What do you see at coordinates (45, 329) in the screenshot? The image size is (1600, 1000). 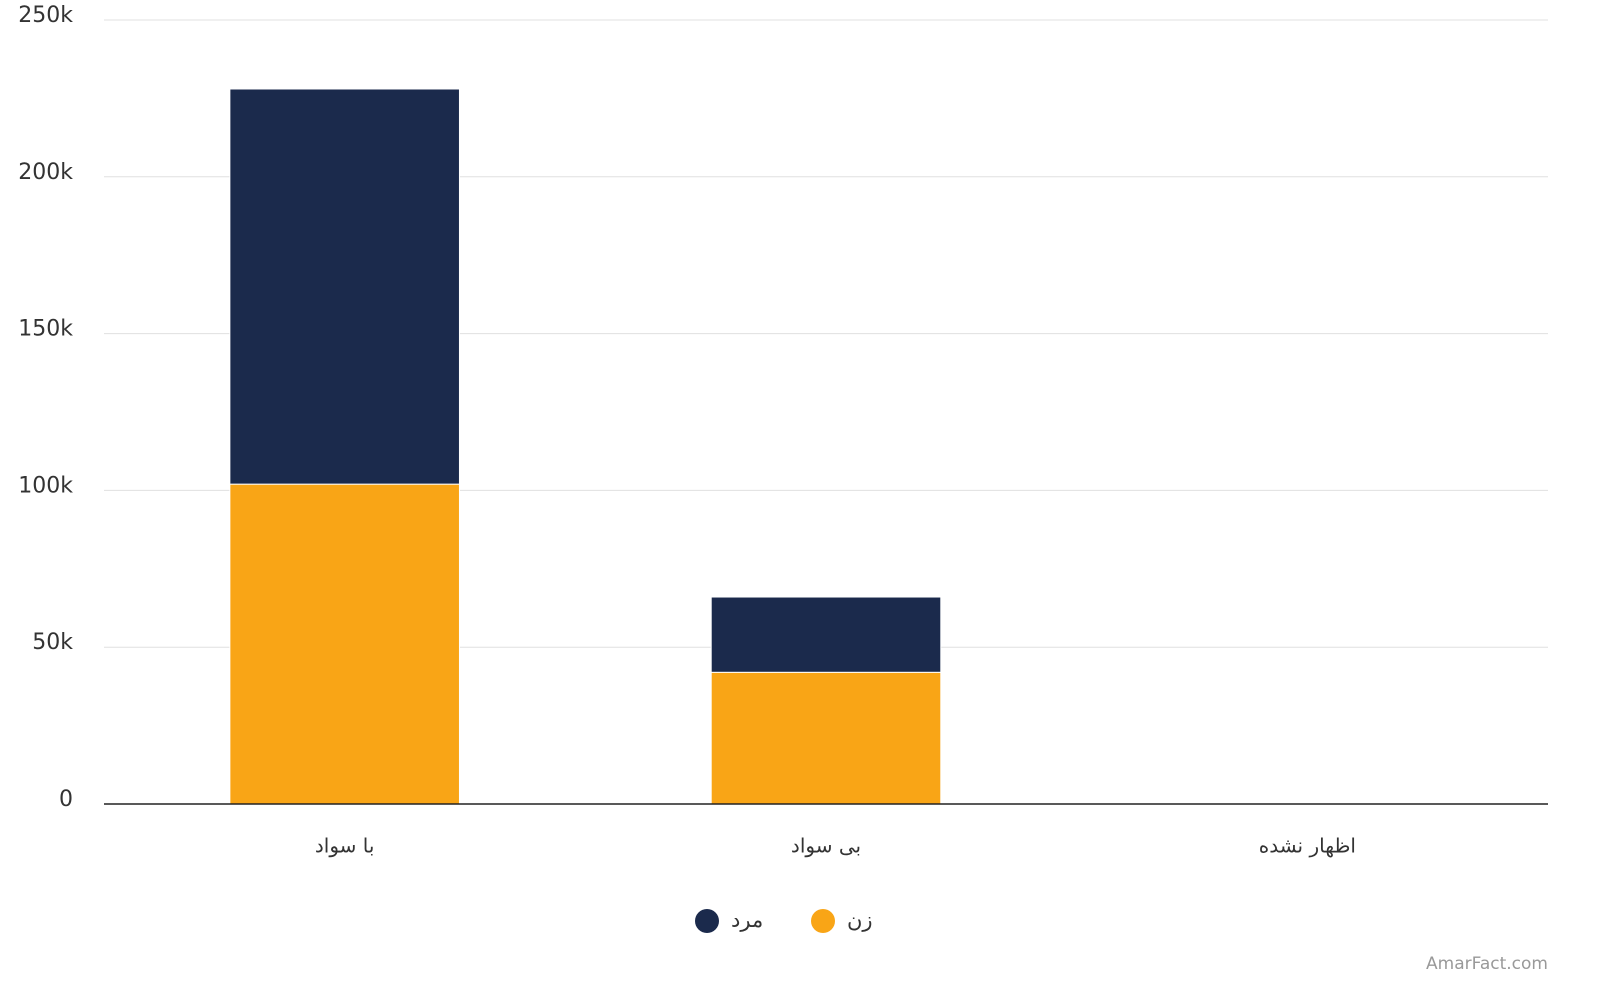 I see `y-tick-label: 150k` at bounding box center [45, 329].